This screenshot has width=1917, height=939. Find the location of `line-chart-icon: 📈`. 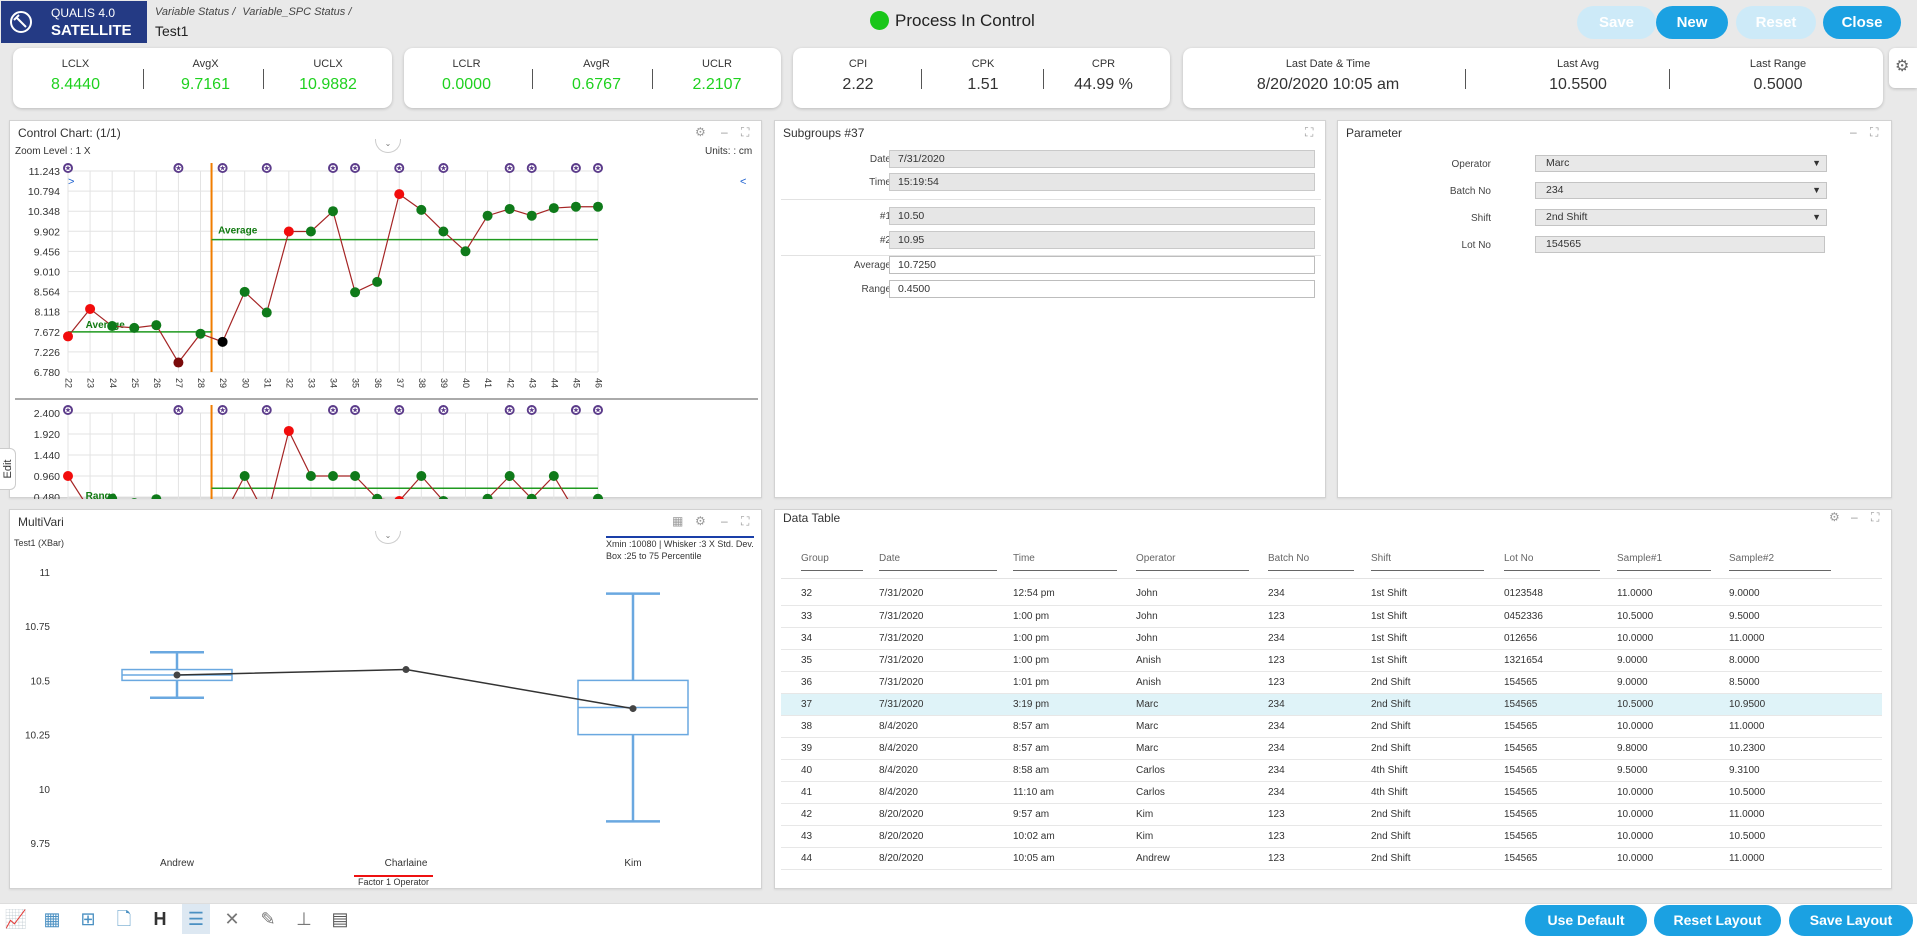

line-chart-icon: 📈 is located at coordinates (16, 919).